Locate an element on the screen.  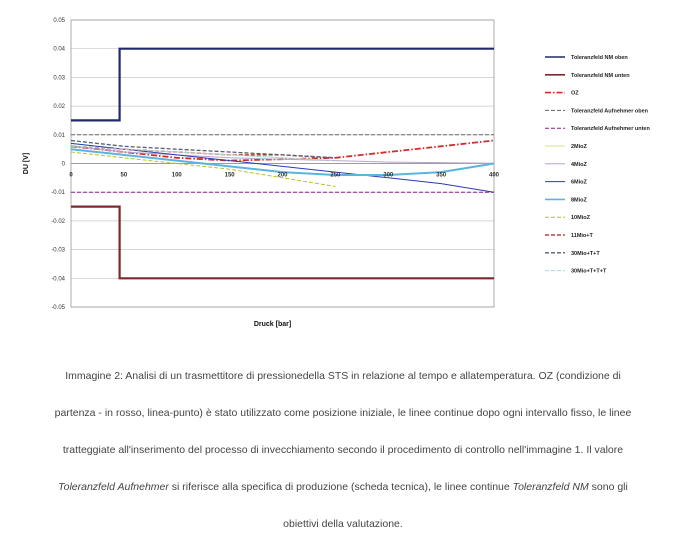
x-tick-label: 200 is located at coordinates (282, 176).